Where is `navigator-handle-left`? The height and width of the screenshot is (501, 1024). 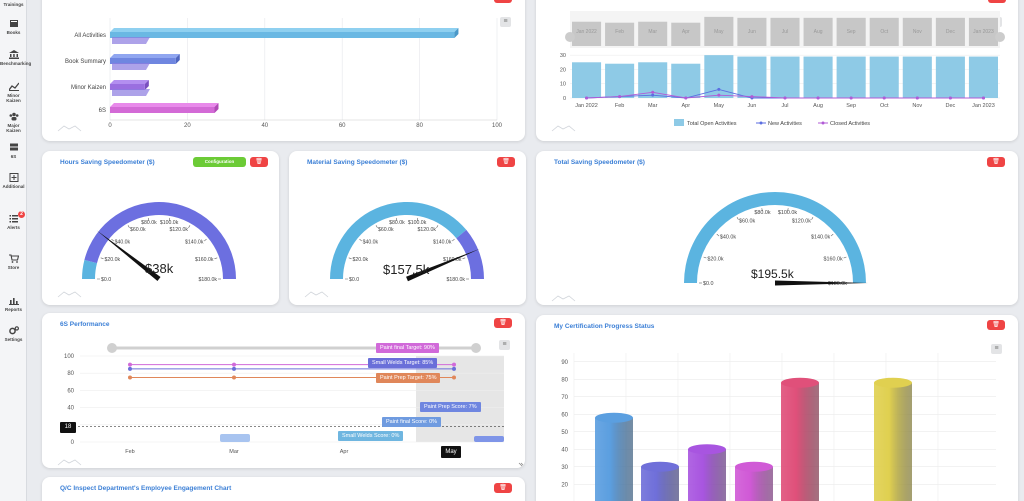 navigator-handle-left is located at coordinates (570, 37).